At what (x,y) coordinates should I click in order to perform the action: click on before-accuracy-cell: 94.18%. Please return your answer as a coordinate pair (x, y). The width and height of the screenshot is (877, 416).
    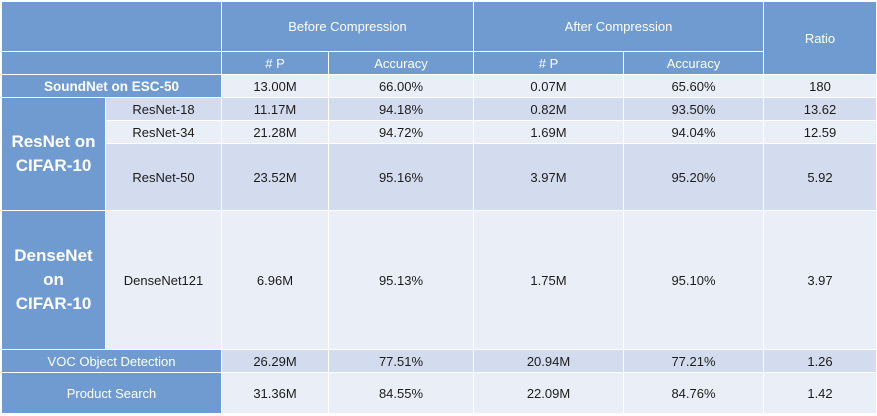
    Looking at the image, I should click on (401, 109).